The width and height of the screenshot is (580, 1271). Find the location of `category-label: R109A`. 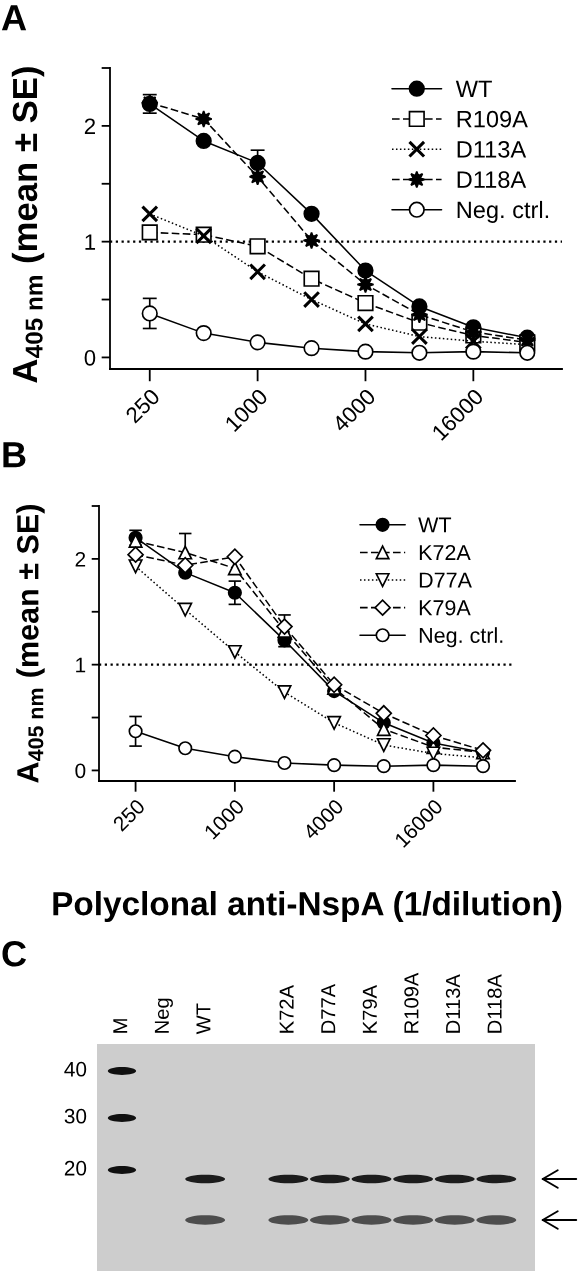

category-label: R109A is located at coordinates (411, 1002).